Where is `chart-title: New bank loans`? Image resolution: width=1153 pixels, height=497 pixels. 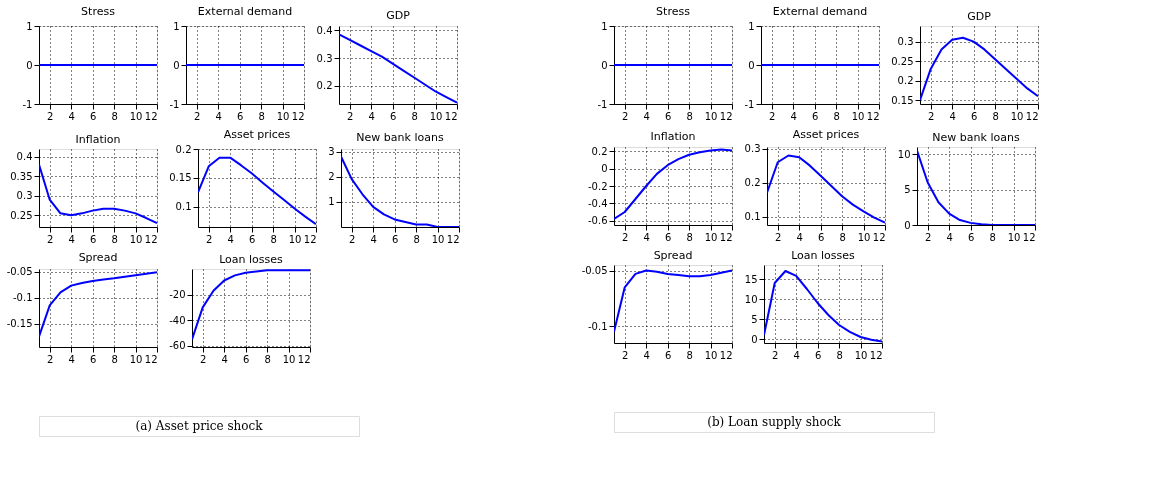 chart-title: New bank loans is located at coordinates (400, 137).